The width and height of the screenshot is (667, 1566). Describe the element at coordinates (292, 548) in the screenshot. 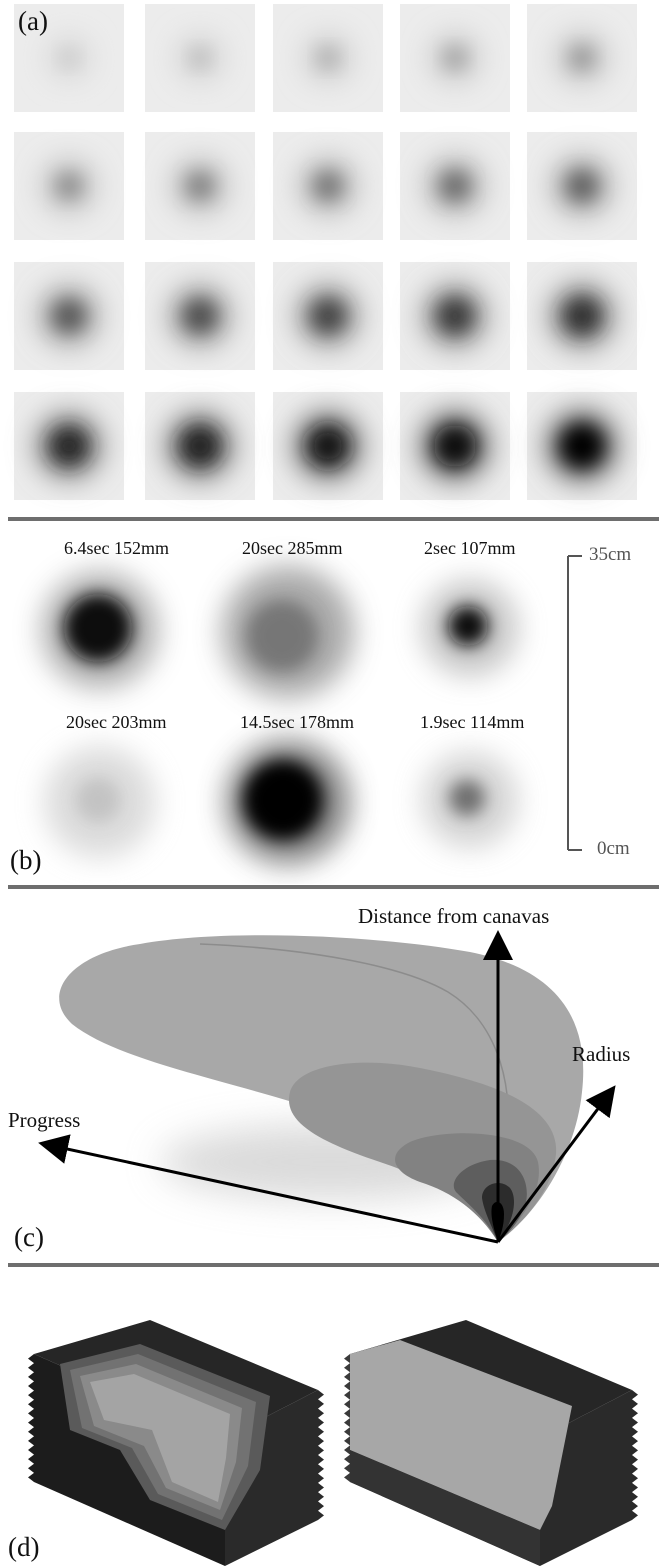

I see `sample-caption: 20sec 285mm` at that location.